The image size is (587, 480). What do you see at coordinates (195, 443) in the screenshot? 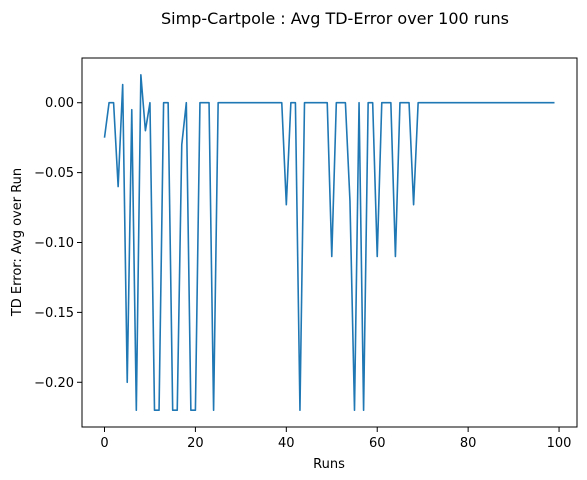
I see `x-tick-label: 20` at bounding box center [195, 443].